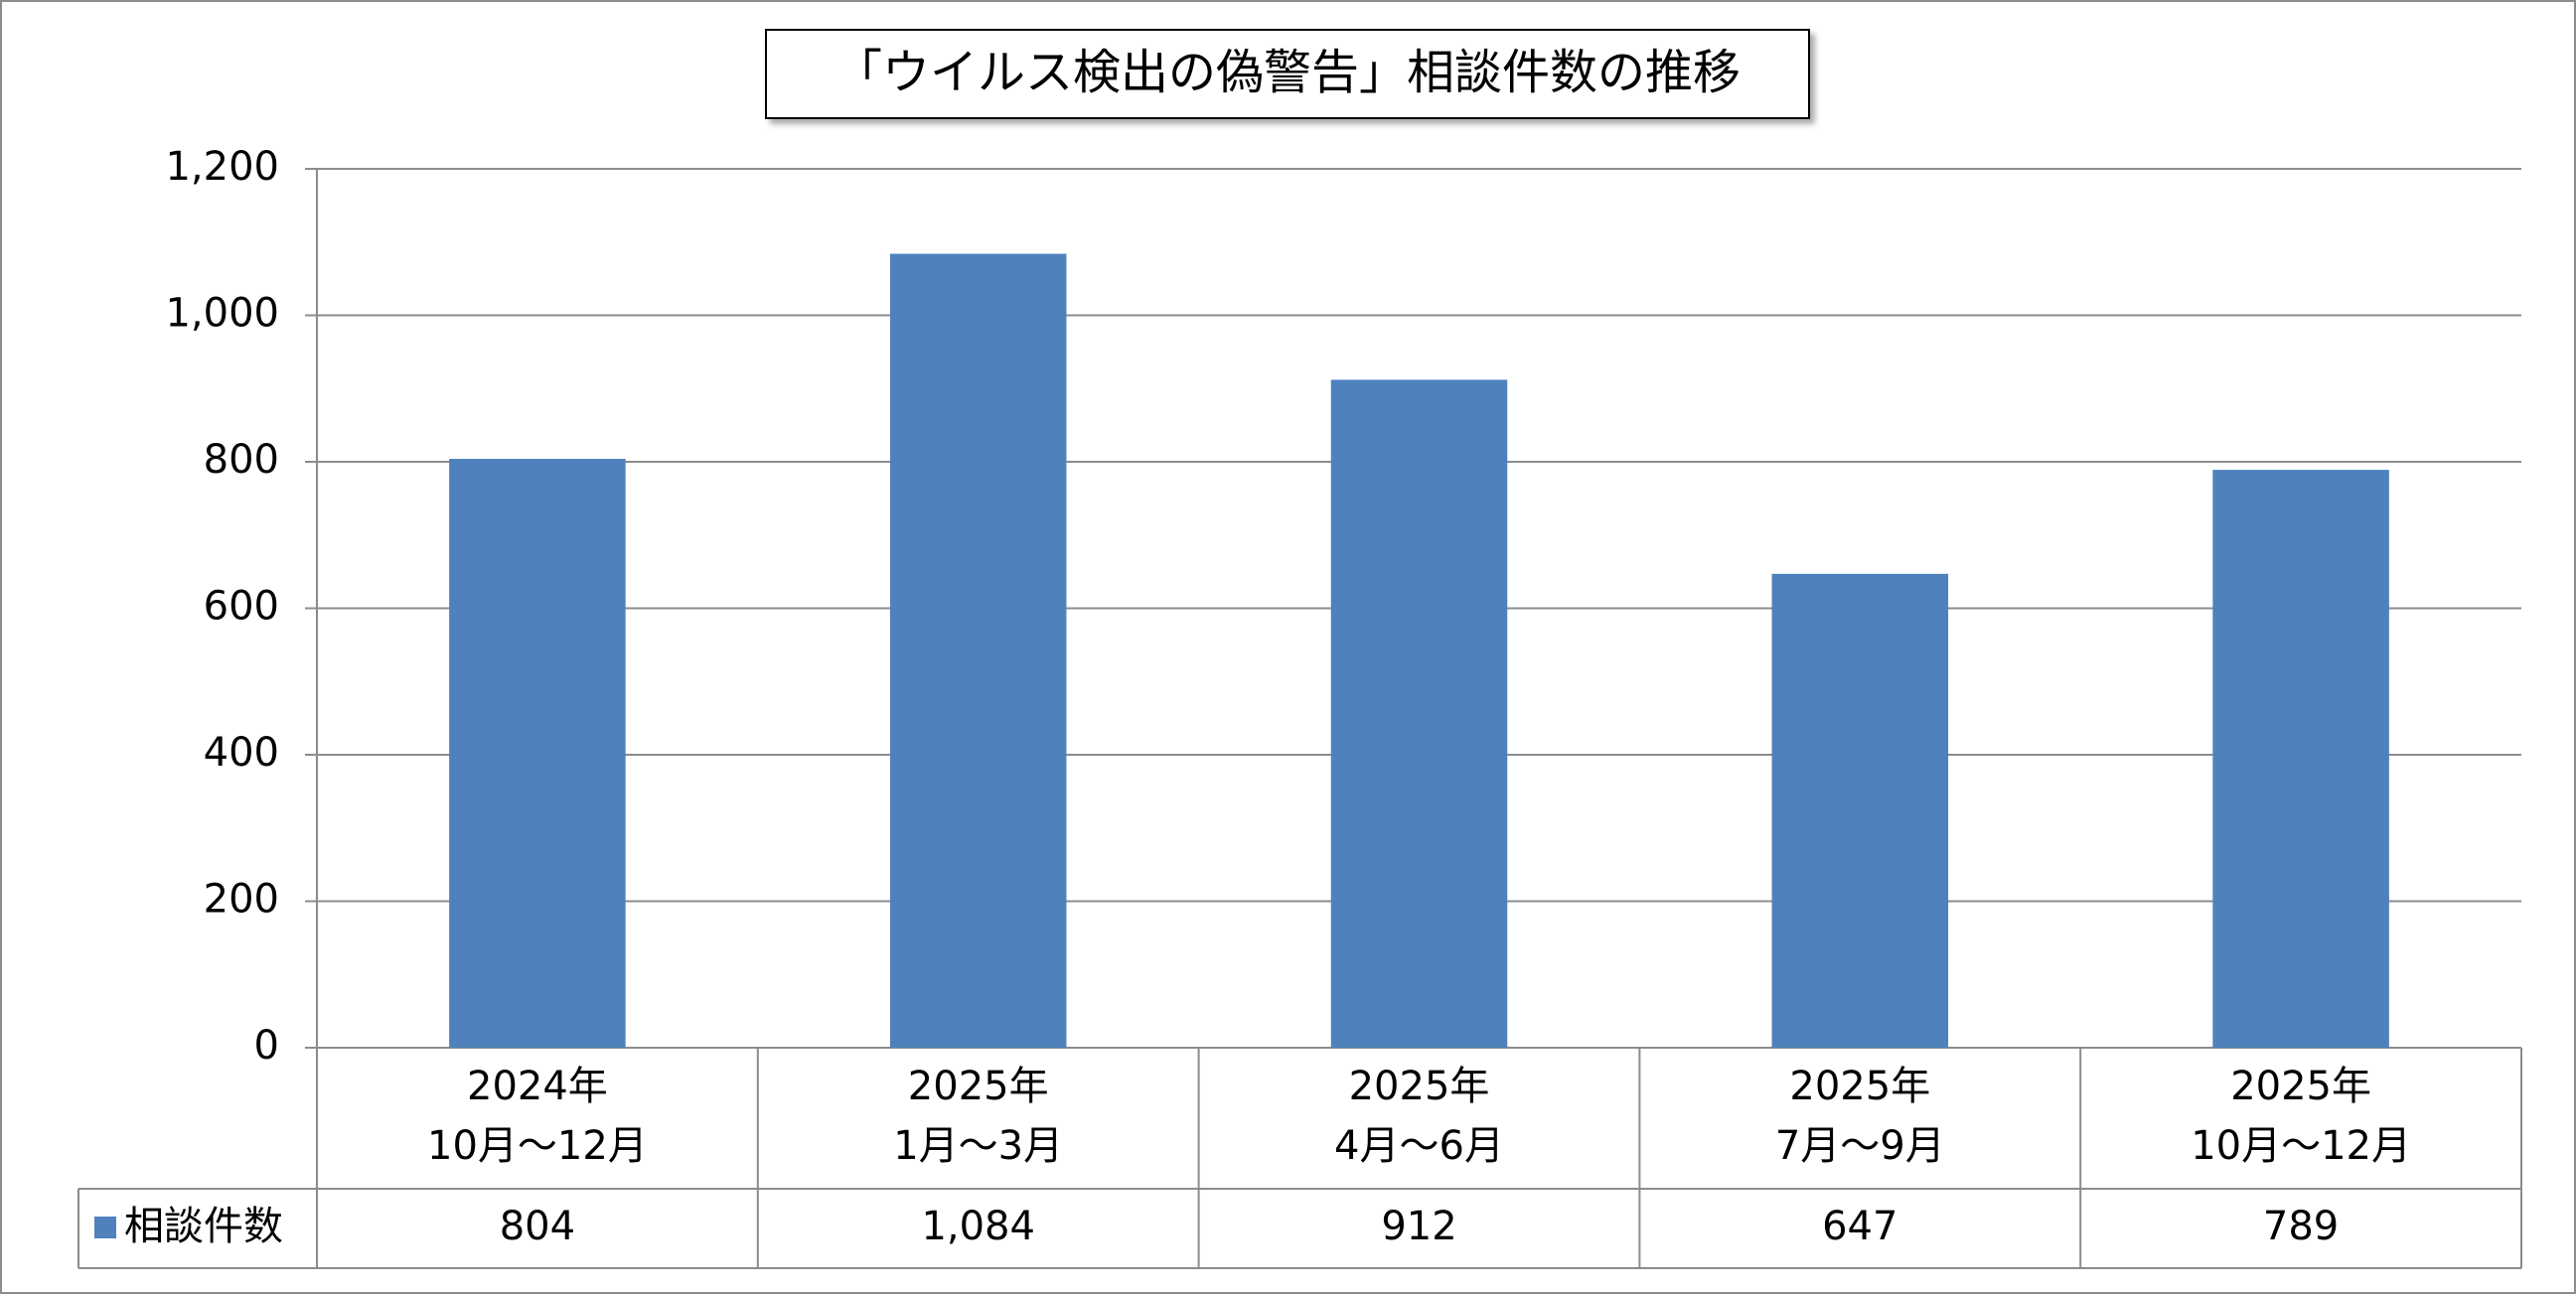  I want to click on legend-swatch, so click(105, 1227).